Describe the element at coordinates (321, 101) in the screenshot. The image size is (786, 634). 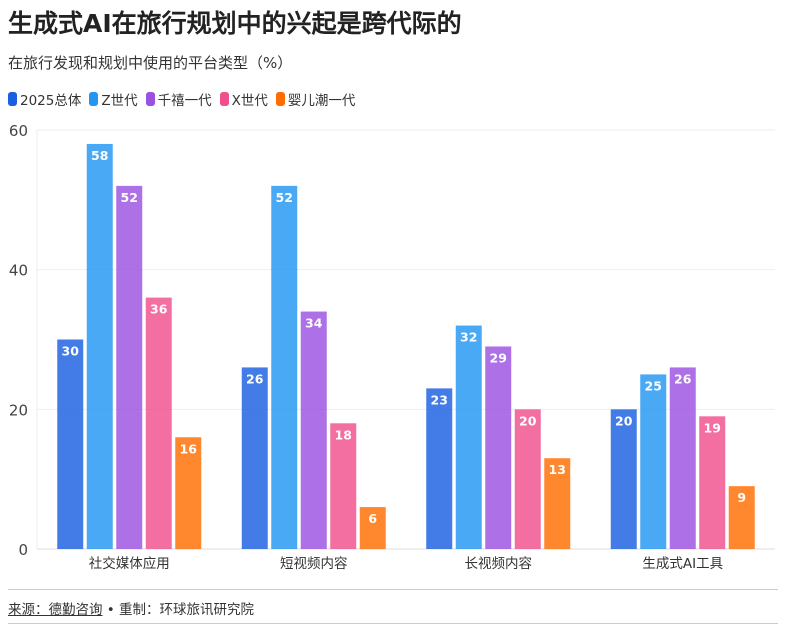
I see `legend-label: 婴儿潮一代` at that location.